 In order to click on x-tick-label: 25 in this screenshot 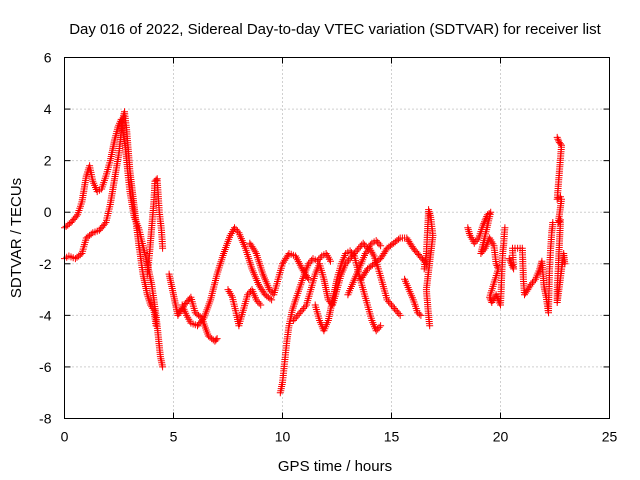, I will do `click(610, 437)`.